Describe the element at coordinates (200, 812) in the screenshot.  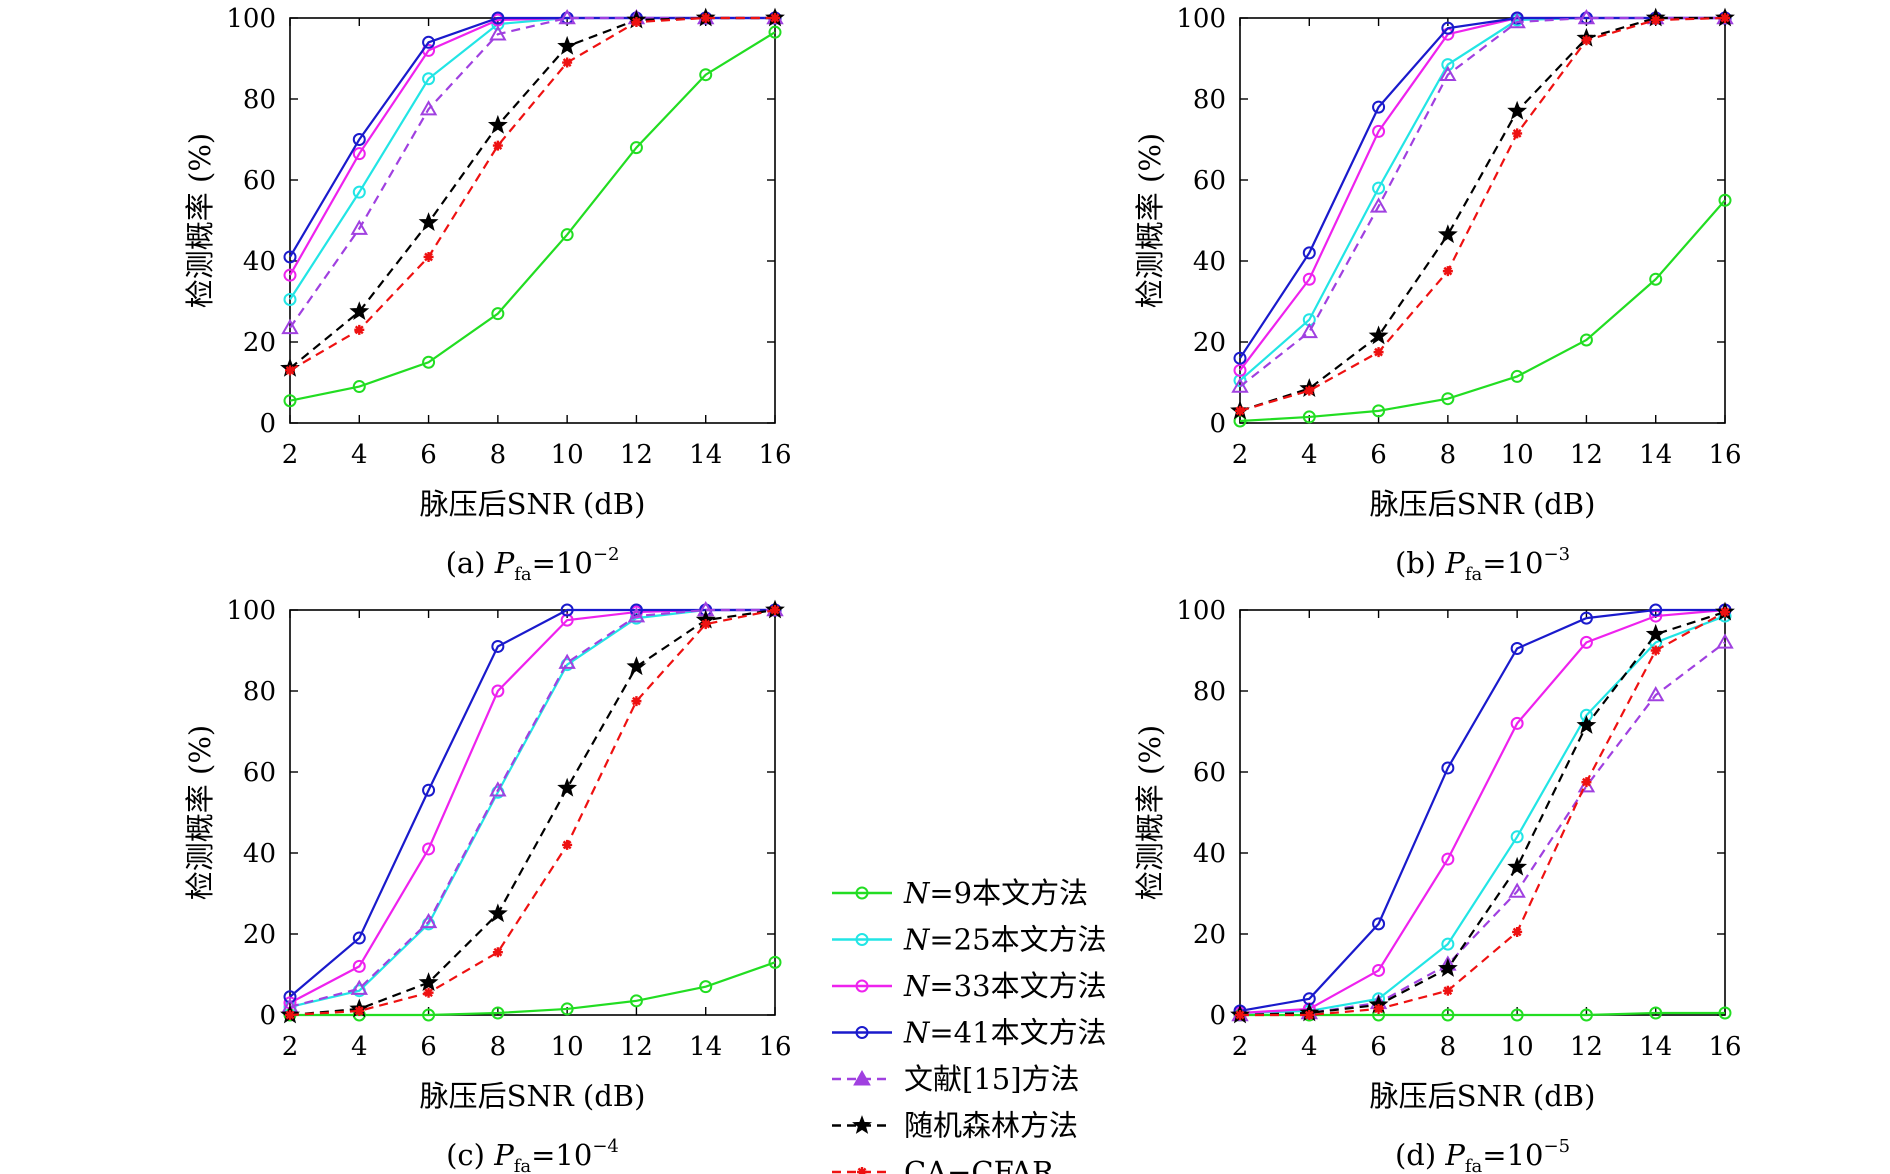
I see `y-axis-label: 检测概率 (%)` at that location.